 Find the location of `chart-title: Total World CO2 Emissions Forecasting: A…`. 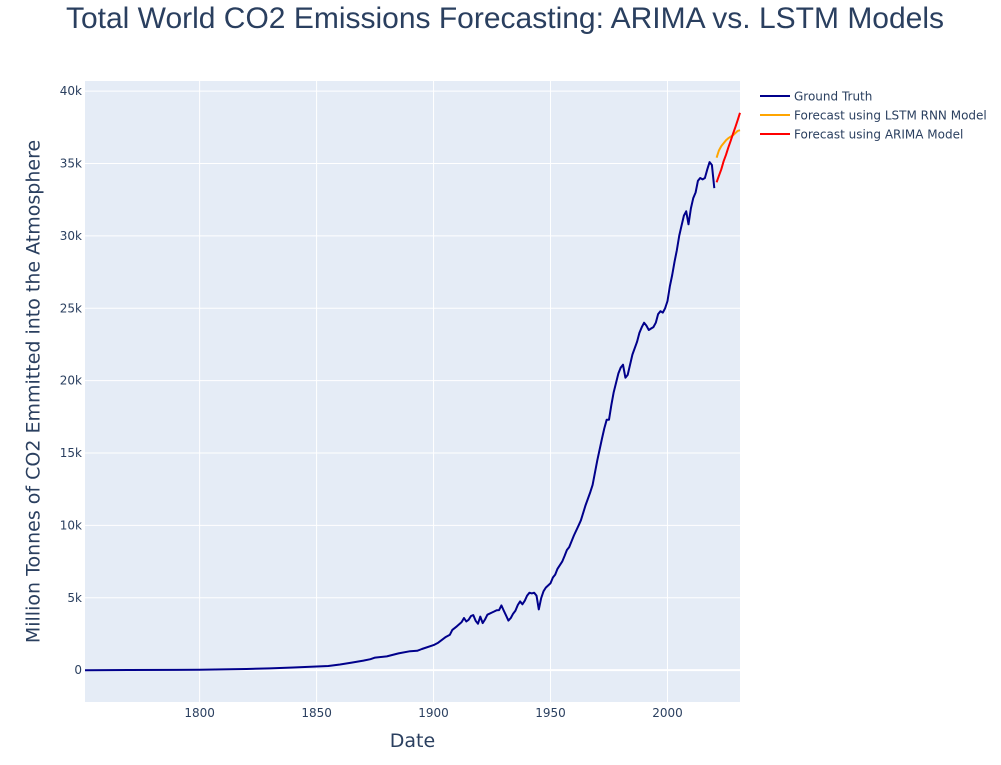

chart-title: Total World CO2 Emissions Forecasting: A… is located at coordinates (505, 18).